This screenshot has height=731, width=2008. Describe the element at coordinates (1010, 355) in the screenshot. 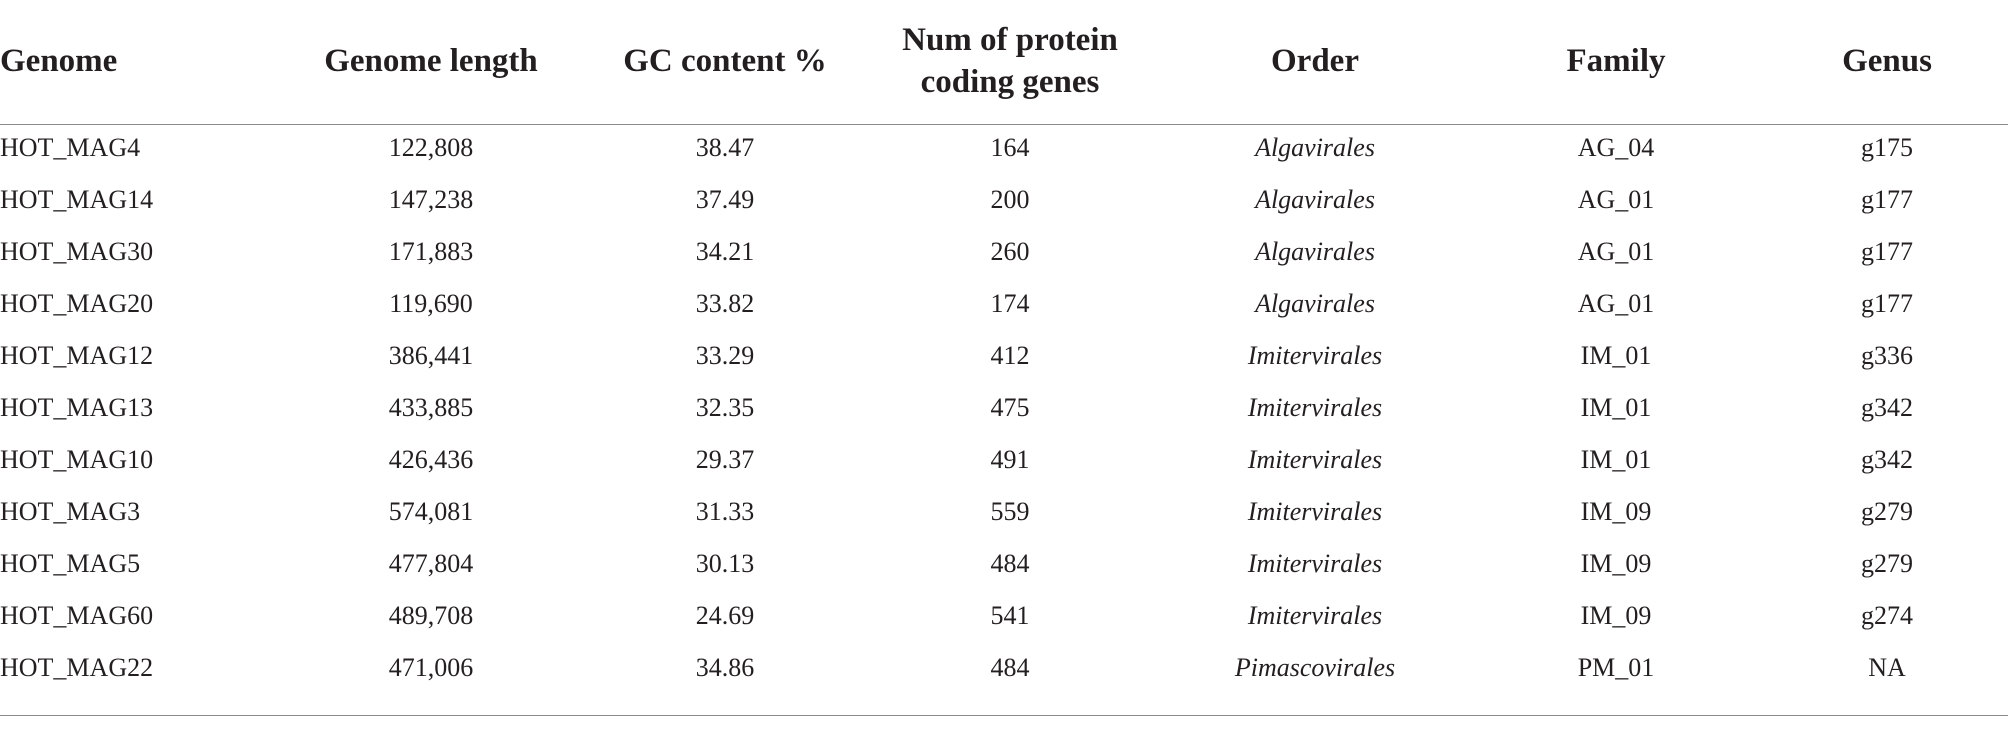

I see `table-cell: 412` at that location.